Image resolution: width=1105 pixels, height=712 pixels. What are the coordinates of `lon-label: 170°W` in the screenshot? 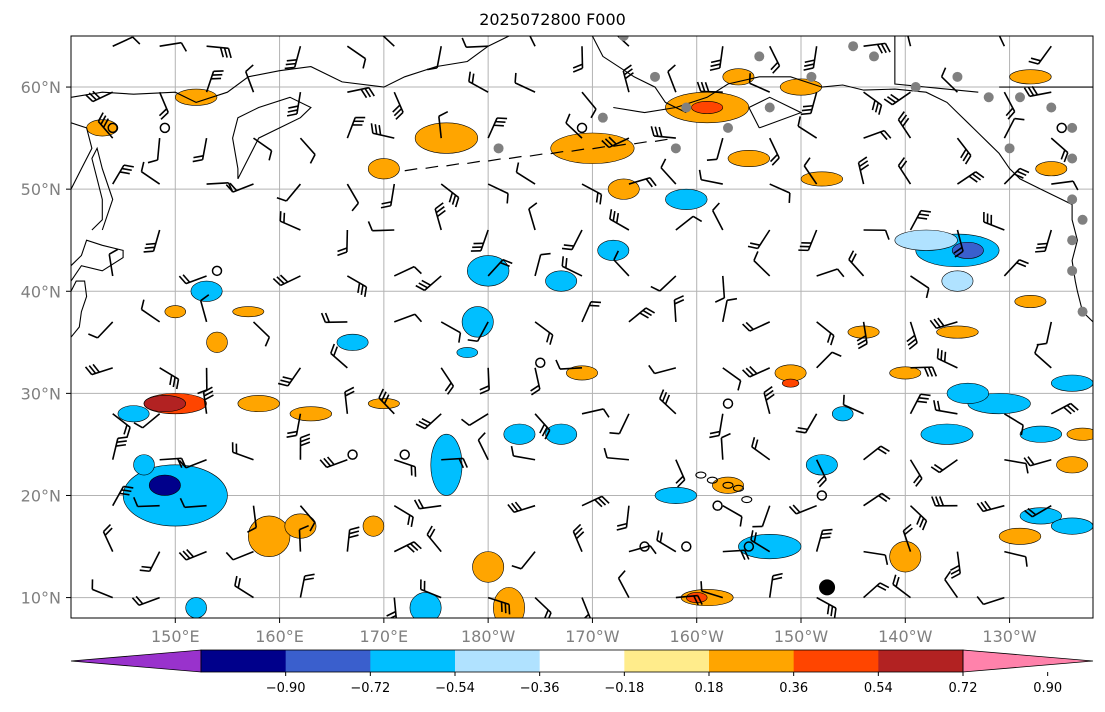 It's located at (592, 636).